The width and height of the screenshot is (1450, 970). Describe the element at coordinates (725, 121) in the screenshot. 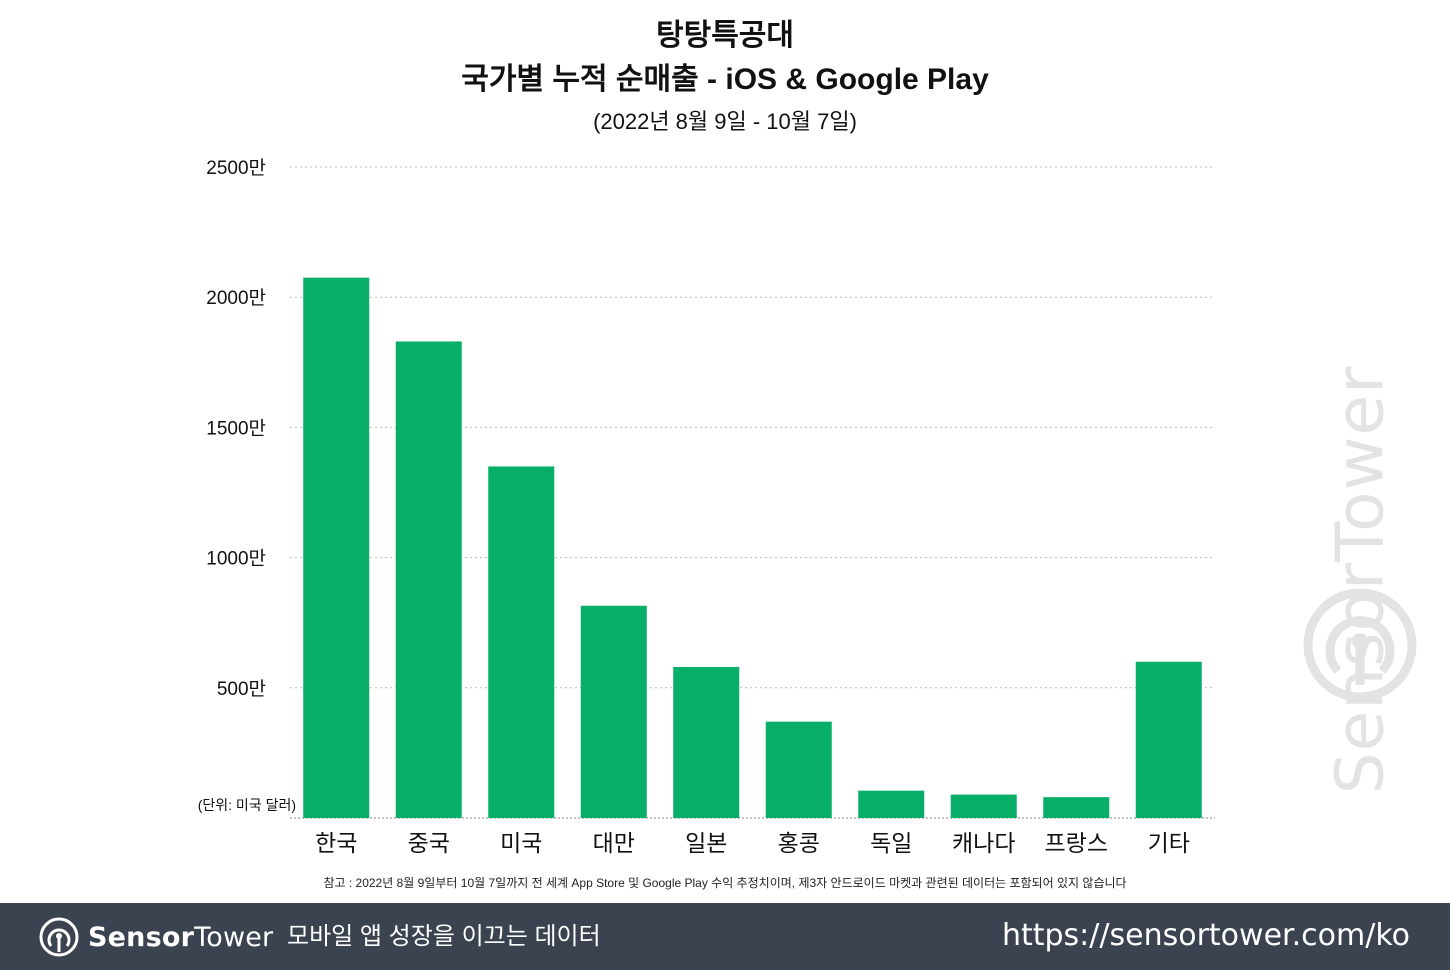

I see `chart-date-range: (2022년 8월 9일 - 10월 7일)` at that location.